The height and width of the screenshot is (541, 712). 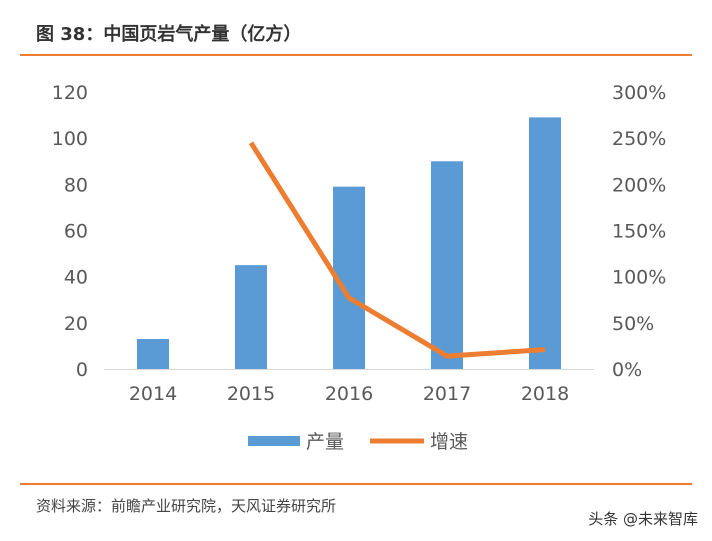 What do you see at coordinates (643, 519) in the screenshot?
I see `watermark: 头条 @未来智库` at bounding box center [643, 519].